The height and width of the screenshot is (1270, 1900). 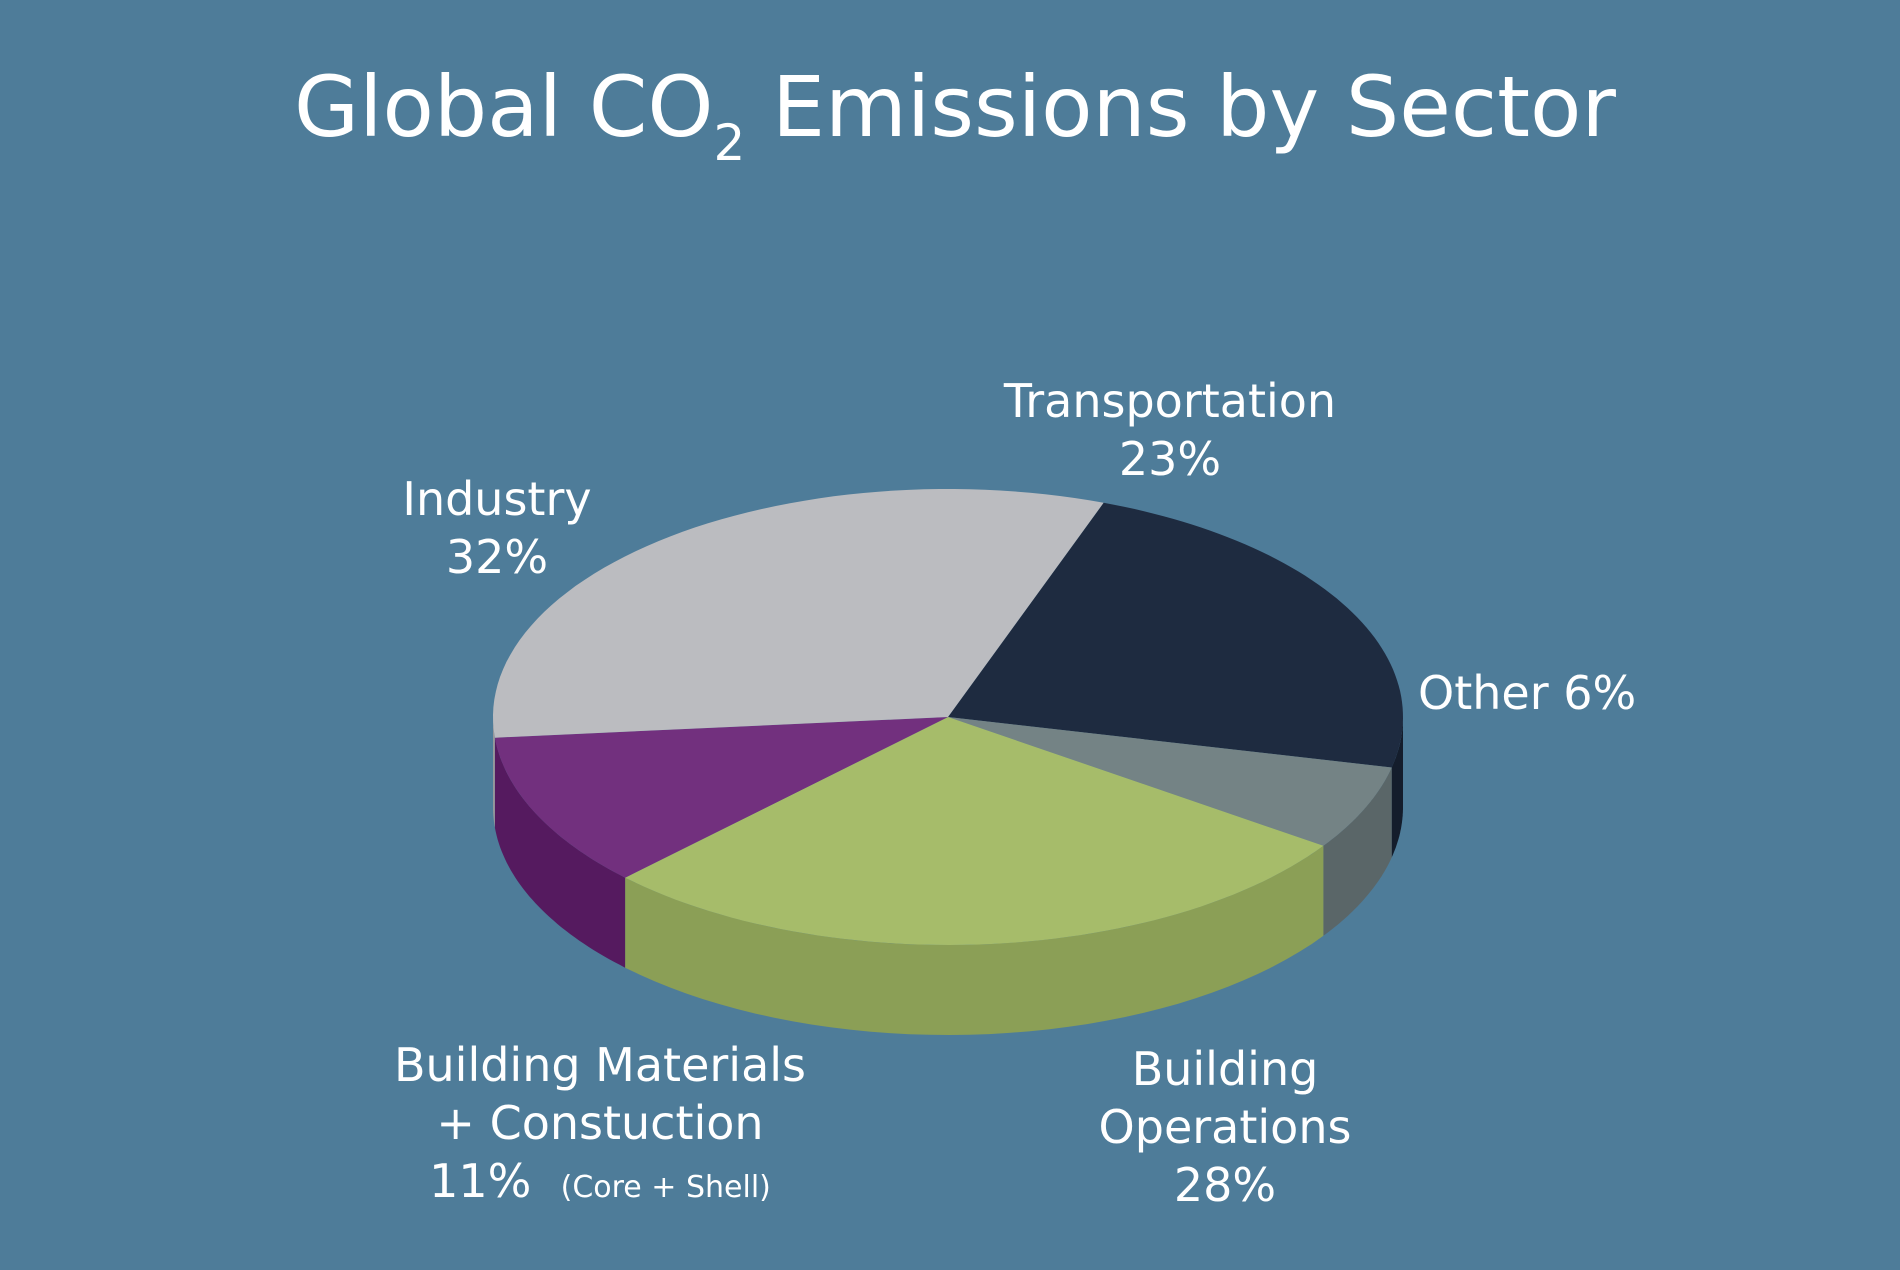 I want to click on pie-side-transportation, so click(x=1397, y=787).